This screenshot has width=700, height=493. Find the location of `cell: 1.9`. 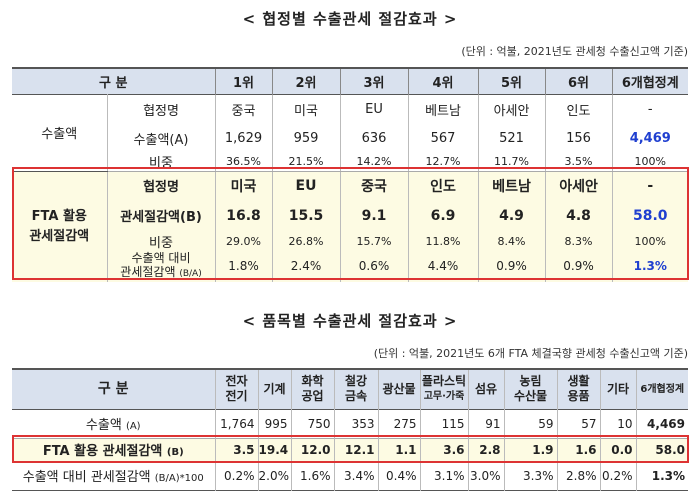

cell: 1.9 is located at coordinates (530, 449).